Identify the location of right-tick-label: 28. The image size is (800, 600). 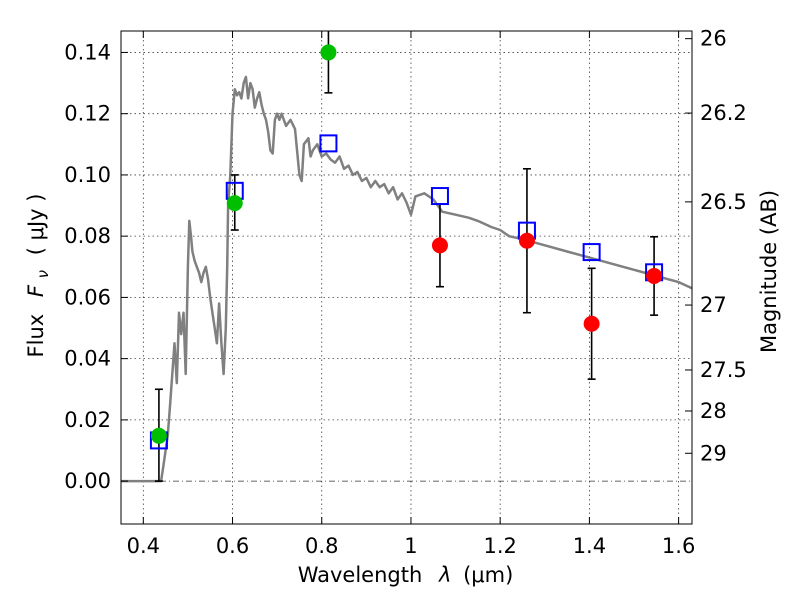
(713, 411).